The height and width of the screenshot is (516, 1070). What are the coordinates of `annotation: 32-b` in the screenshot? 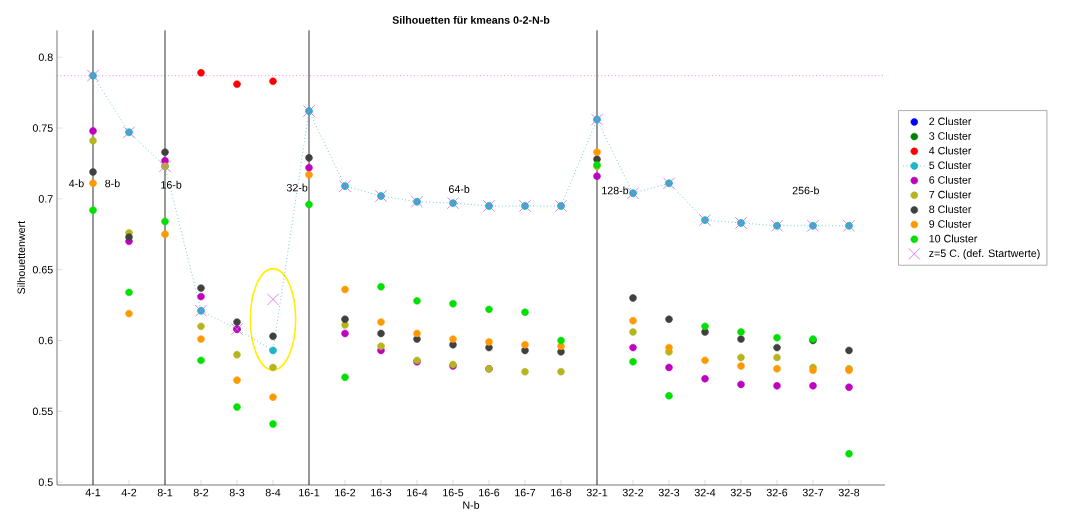 It's located at (297, 187).